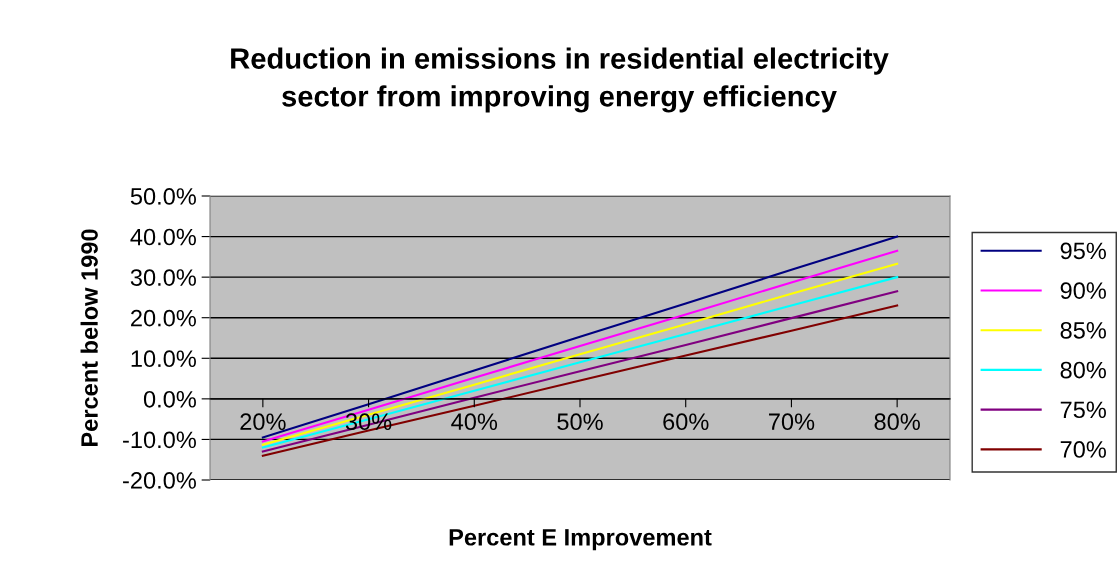  What do you see at coordinates (792, 422) in the screenshot?
I see `x-tick-label: 70%` at bounding box center [792, 422].